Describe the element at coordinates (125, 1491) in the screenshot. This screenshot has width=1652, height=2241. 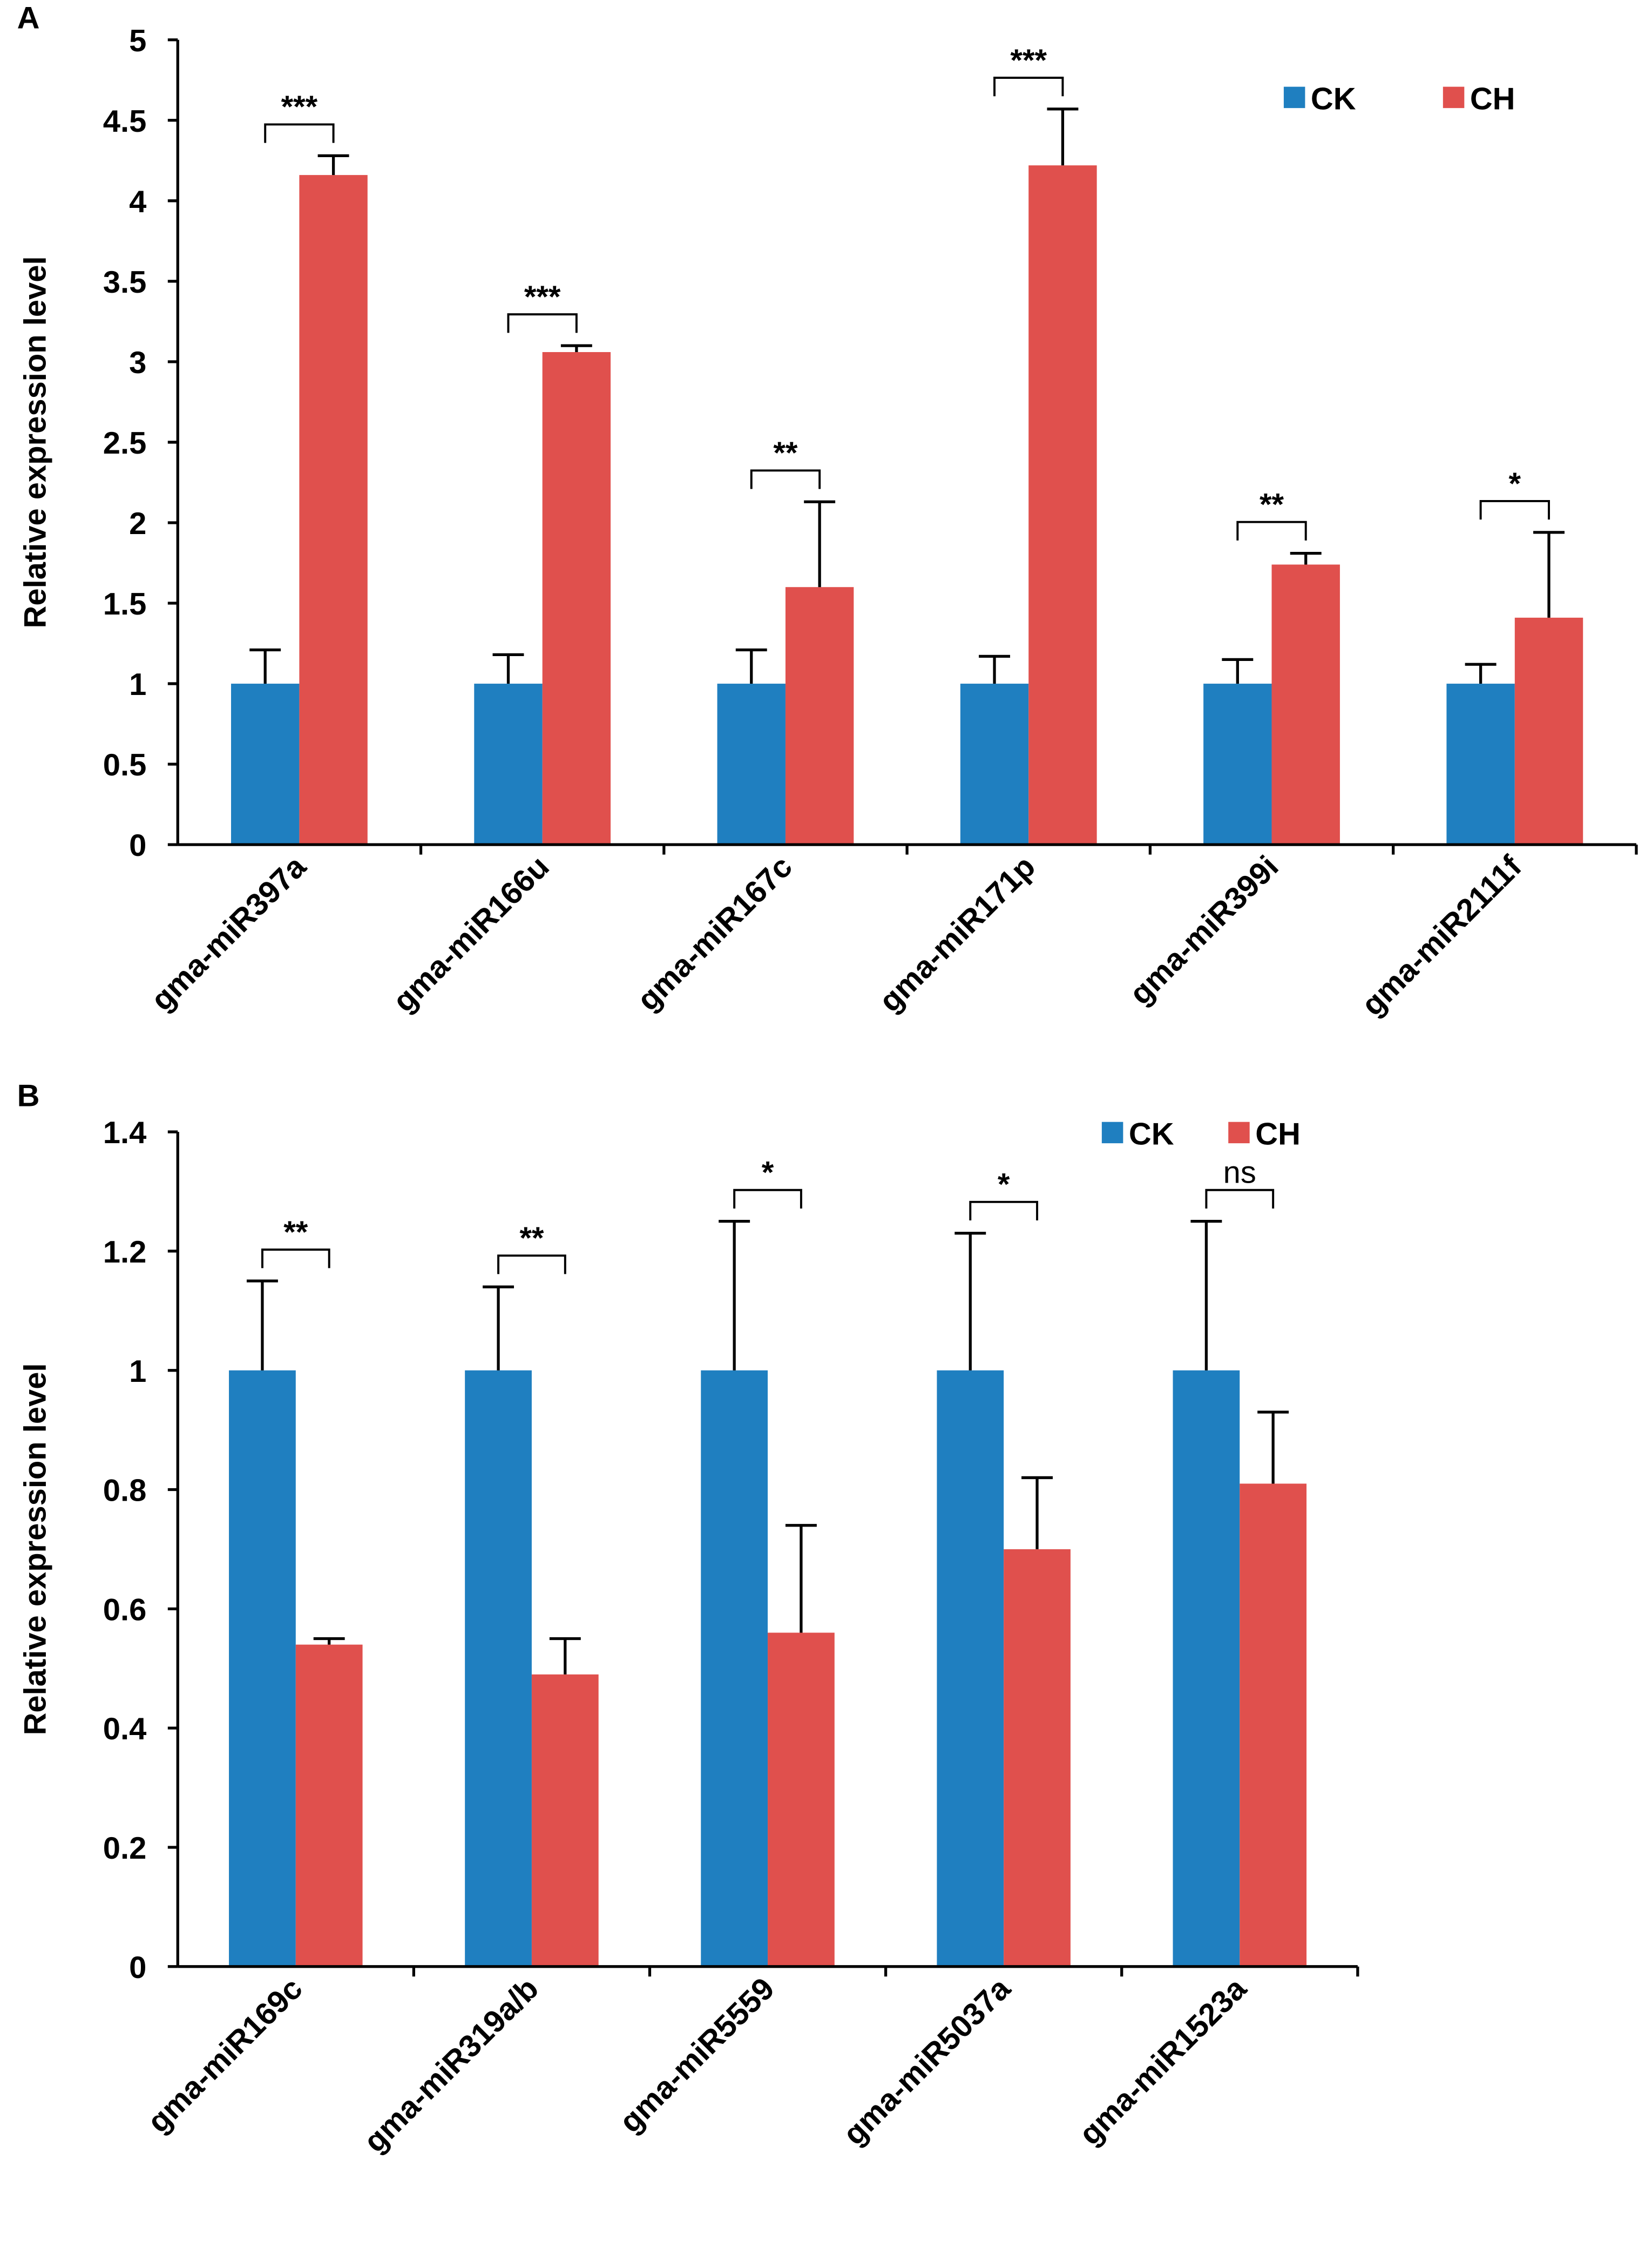
I see `y-tick-label: 0.8` at that location.